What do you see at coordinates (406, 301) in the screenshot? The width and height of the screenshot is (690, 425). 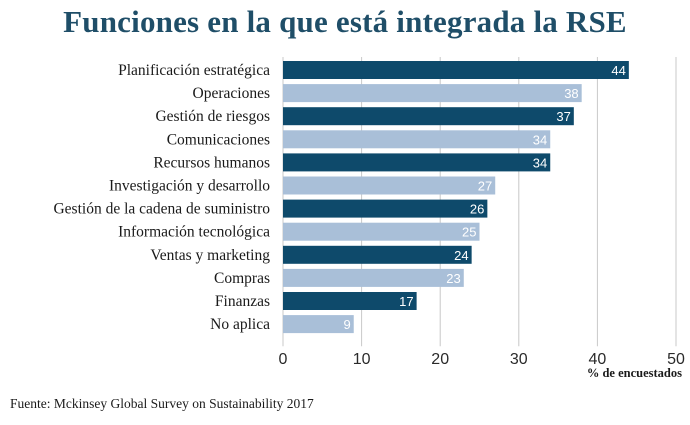 I see `data-label: 17` at bounding box center [406, 301].